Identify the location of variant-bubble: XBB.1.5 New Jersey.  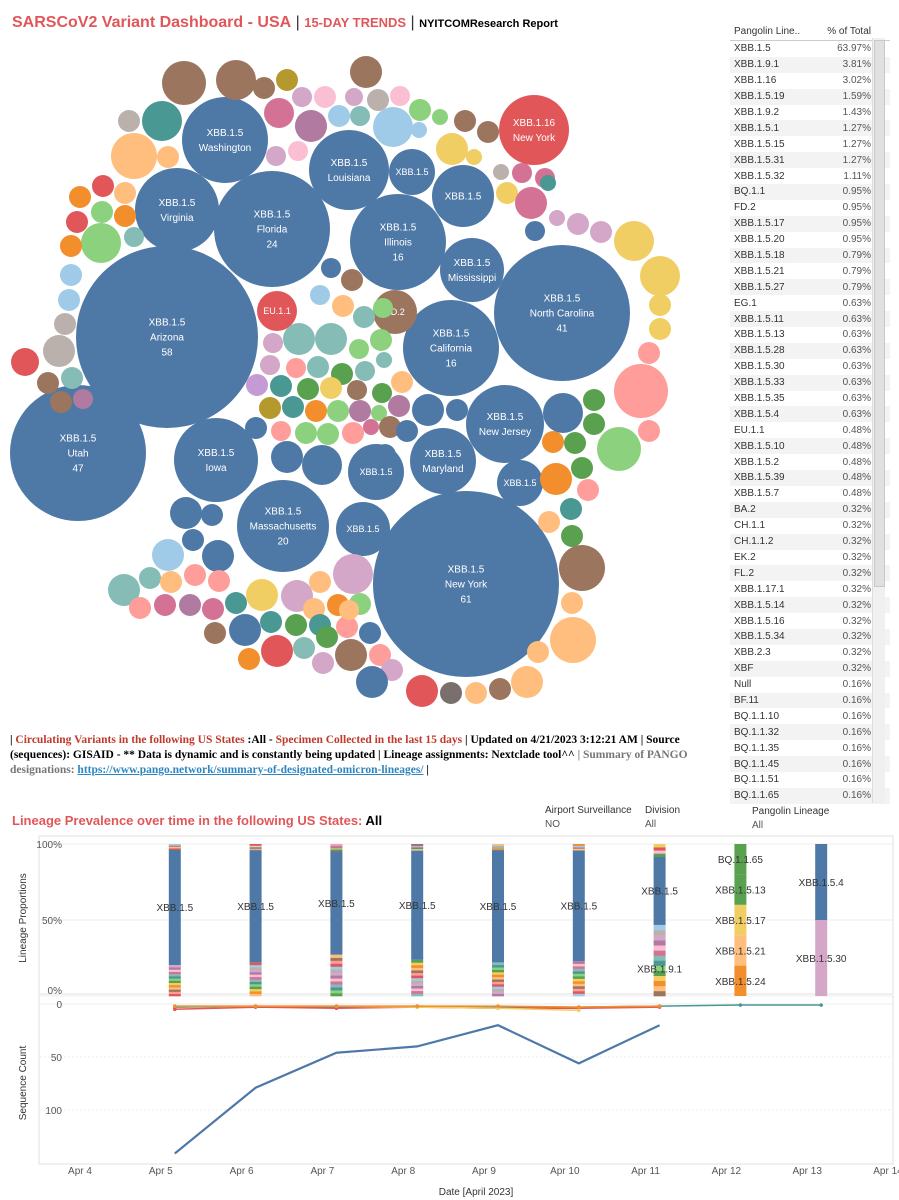
(505, 424).